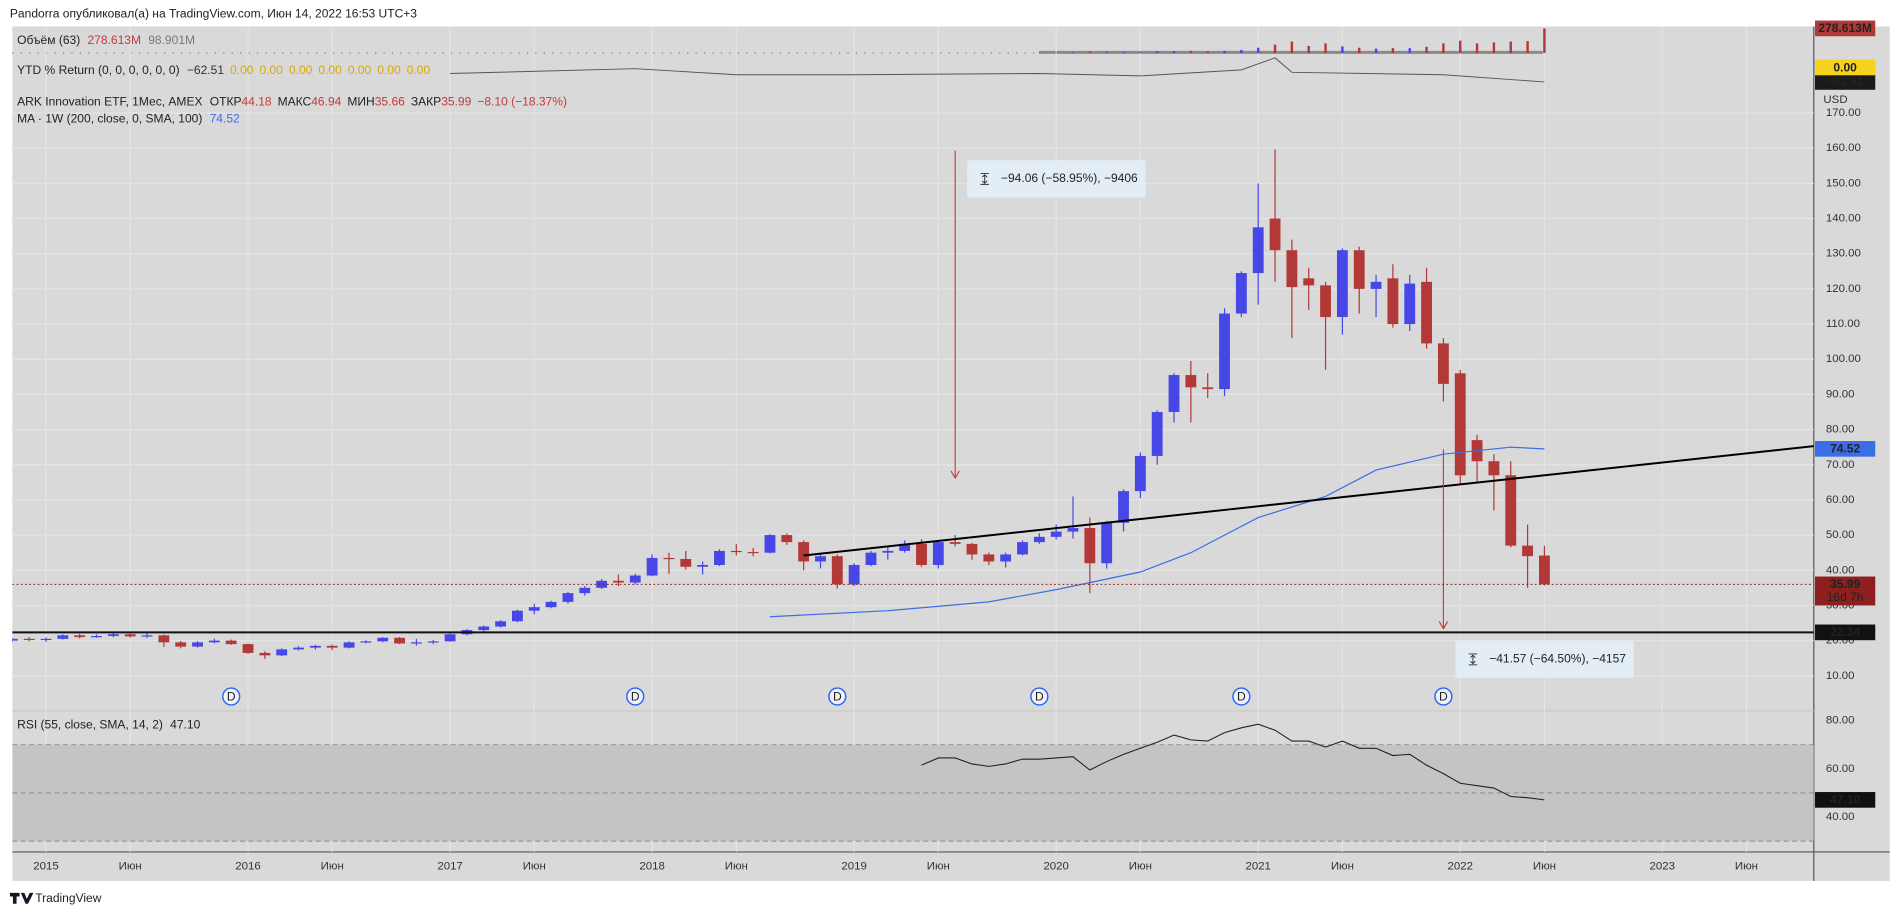 The image size is (1890, 917). What do you see at coordinates (1473, 659) in the screenshot?
I see `measure-icon` at bounding box center [1473, 659].